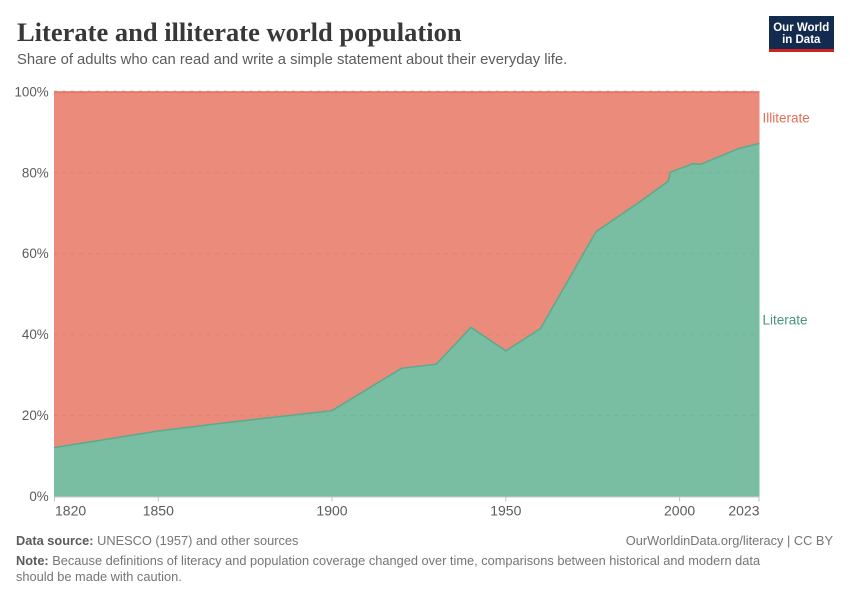 The image size is (850, 600). What do you see at coordinates (785, 319) in the screenshot?
I see `svg-text: Literate` at bounding box center [785, 319].